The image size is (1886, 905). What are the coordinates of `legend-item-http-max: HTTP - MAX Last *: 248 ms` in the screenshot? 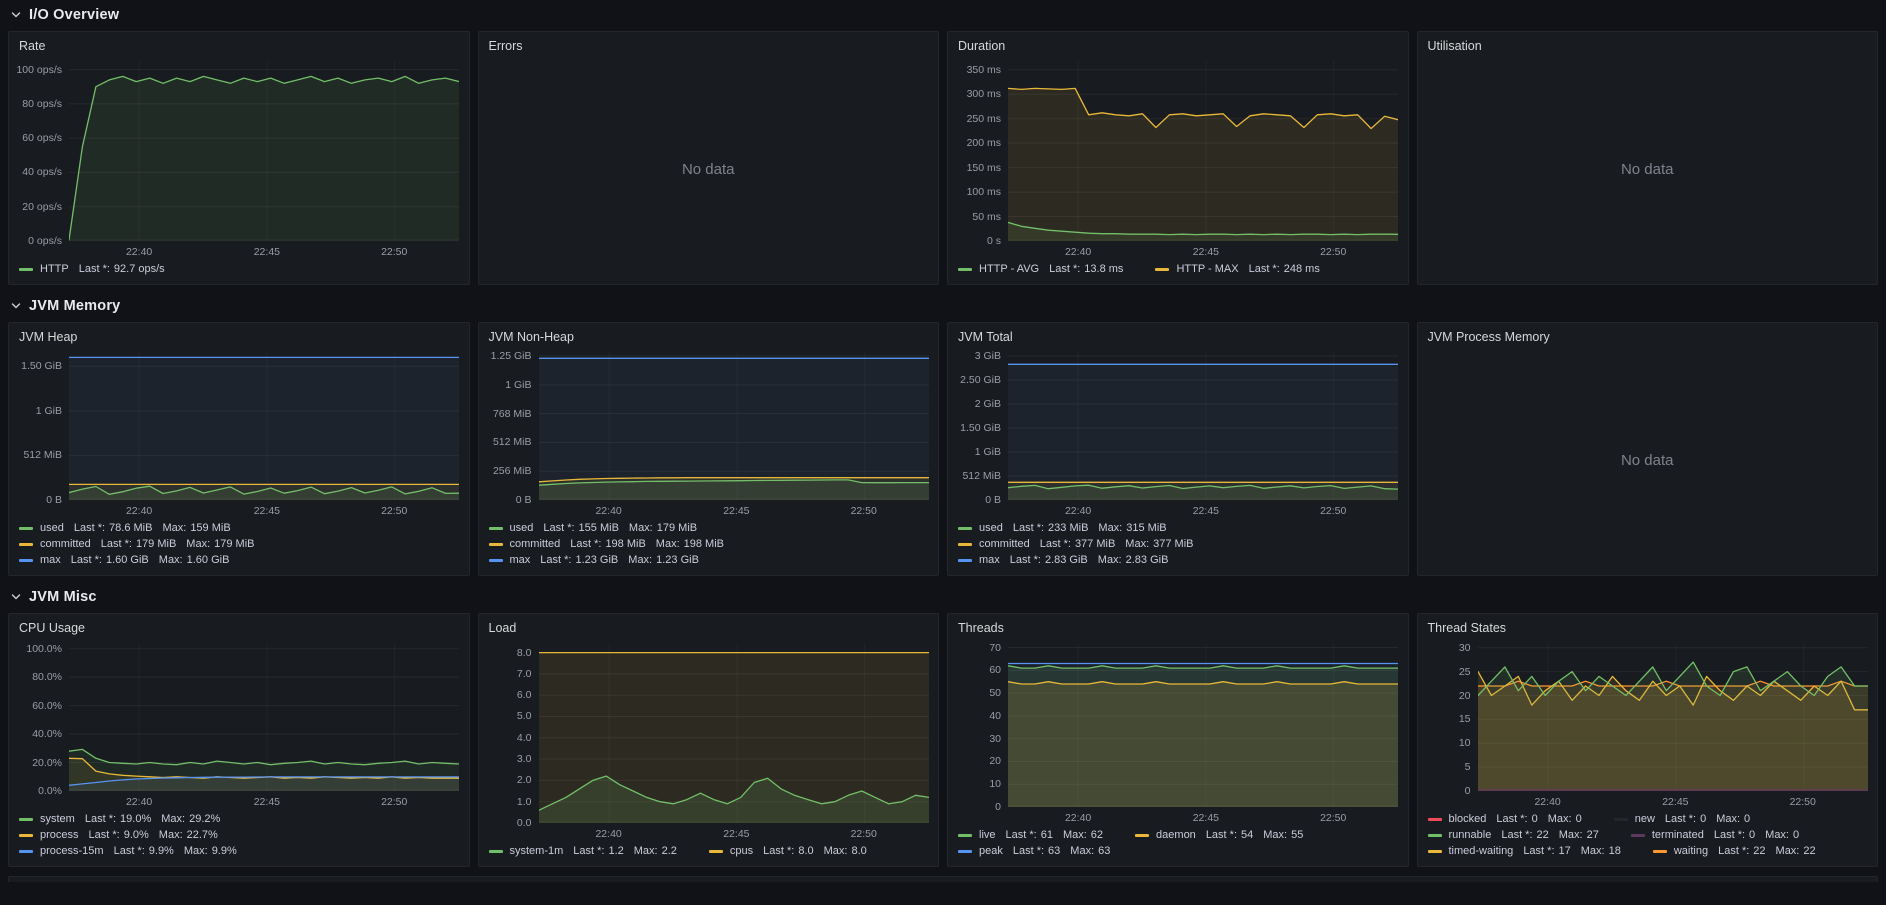 It's located at (1242, 269).